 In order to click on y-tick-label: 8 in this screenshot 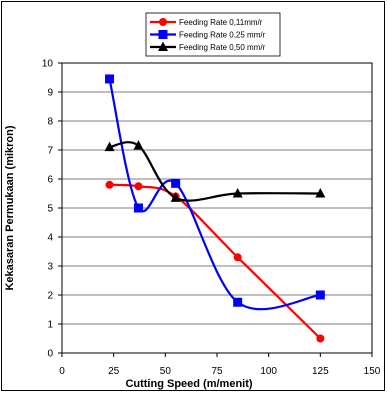, I will do `click(50, 122)`.